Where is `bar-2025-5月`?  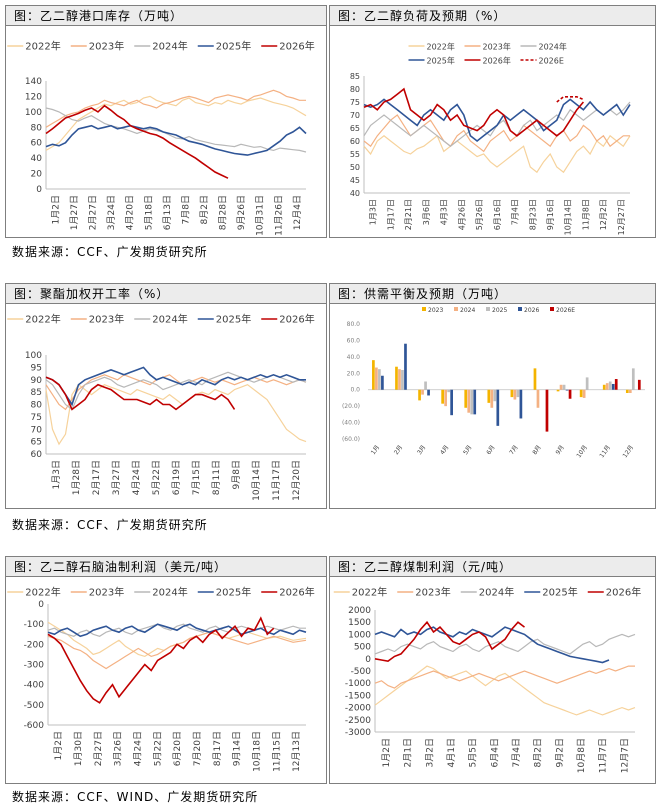 bar-2025-5月 is located at coordinates (472, 402).